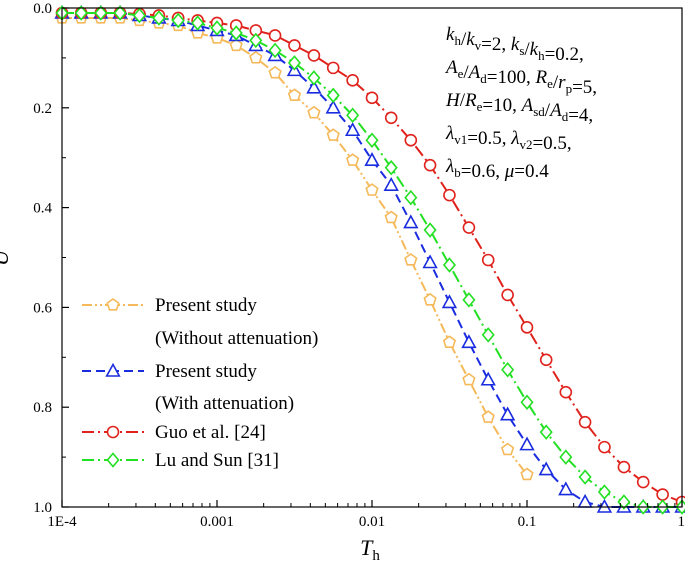 The height and width of the screenshot is (565, 685). What do you see at coordinates (62, 522) in the screenshot?
I see `x-tick-label: 1E-4` at bounding box center [62, 522].